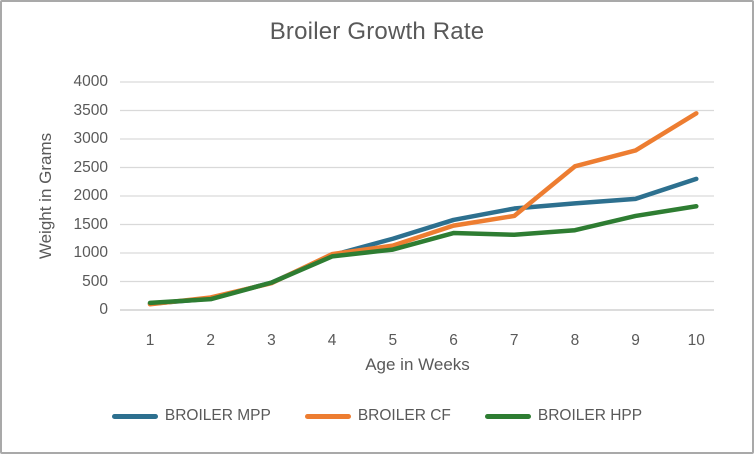 The width and height of the screenshot is (754, 454). I want to click on y-tick-label: 4000, so click(90, 81).